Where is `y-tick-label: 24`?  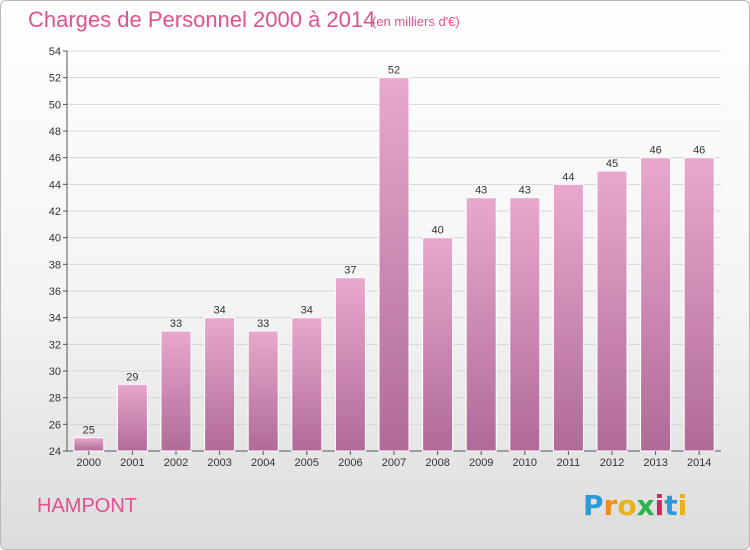
y-tick-label: 24 is located at coordinates (55, 452).